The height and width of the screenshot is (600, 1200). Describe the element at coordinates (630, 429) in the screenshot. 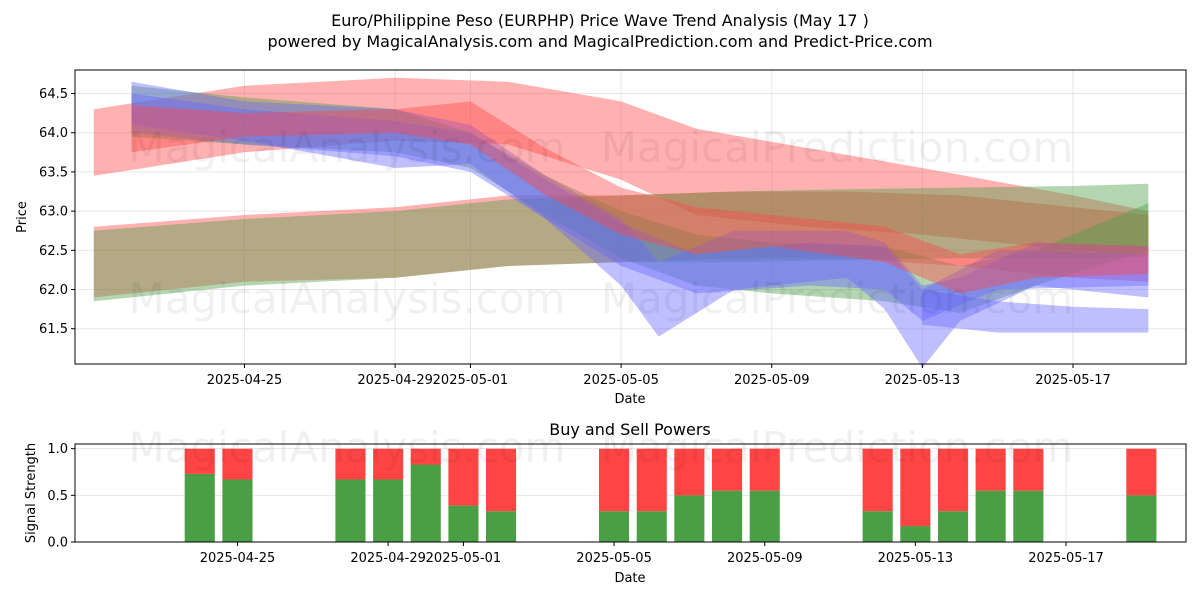

I see `signal-chart-title: Buy and Sell Powers` at that location.